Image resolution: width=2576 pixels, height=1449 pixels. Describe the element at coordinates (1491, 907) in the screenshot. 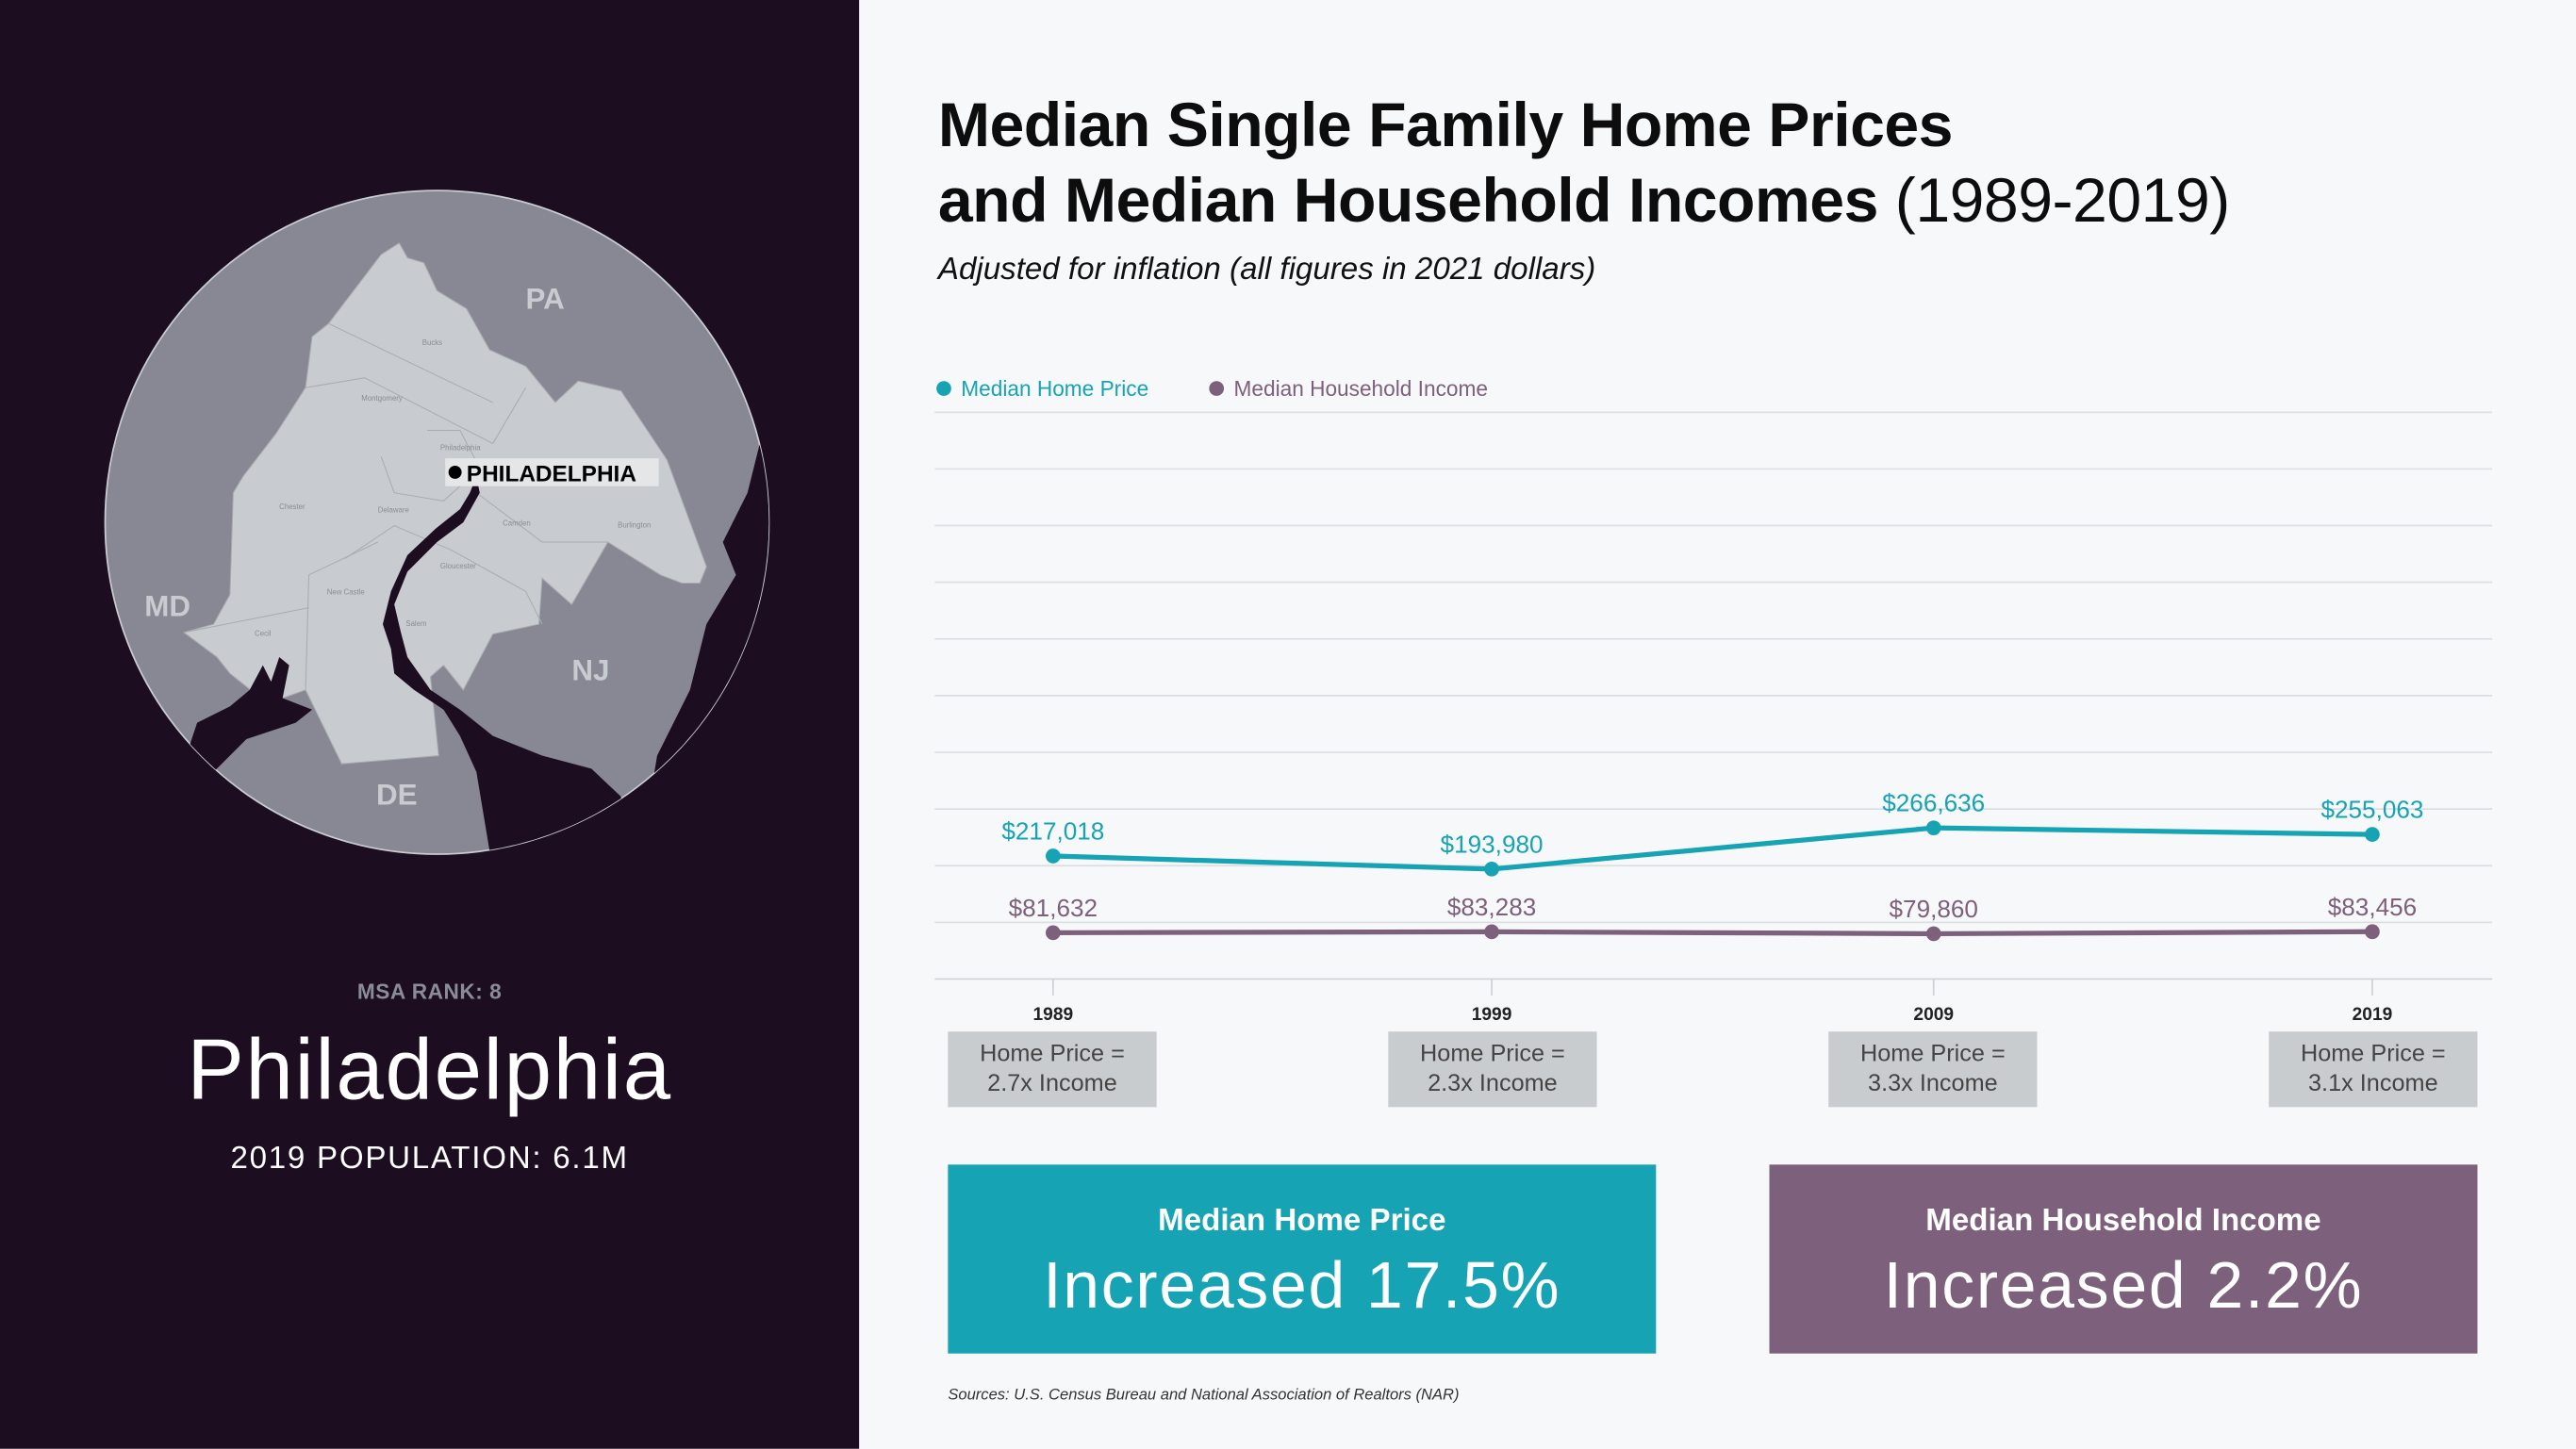

I see `data-label: $83,283` at that location.